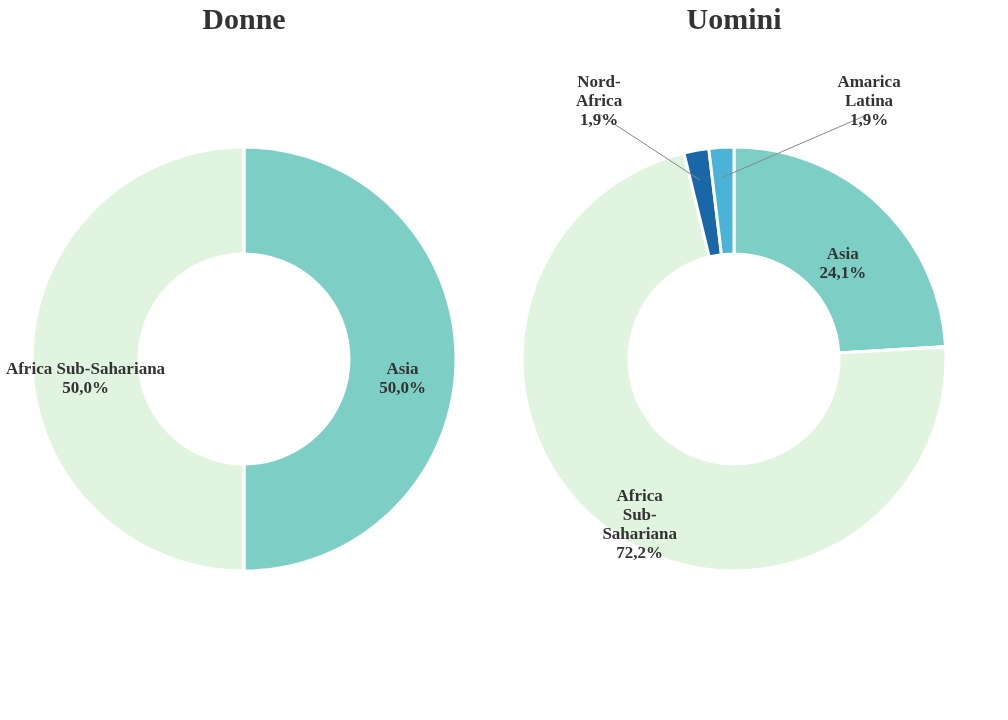 The image size is (1008, 720). What do you see at coordinates (734, 18) in the screenshot?
I see `chart-title: Uomini` at bounding box center [734, 18].